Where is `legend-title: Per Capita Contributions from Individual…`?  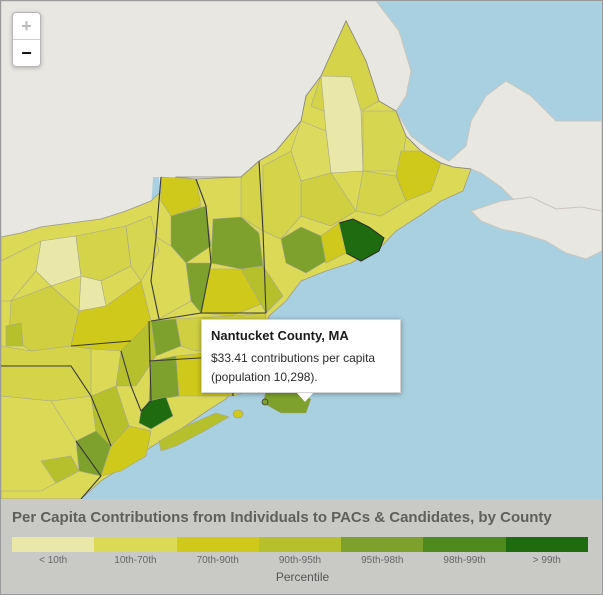
legend-title: Per Capita Contributions from Individual… is located at coordinates (282, 517).